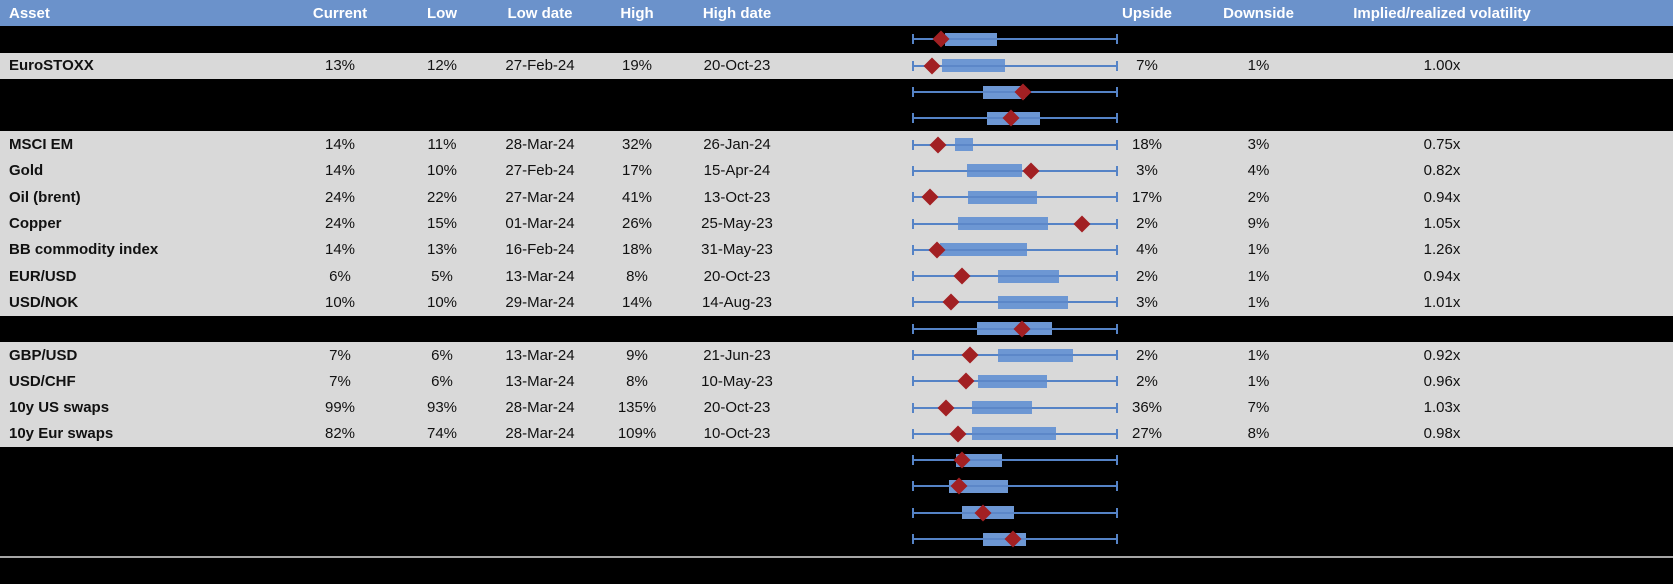  Describe the element at coordinates (637, 355) in the screenshot. I see `high-cell: 9%` at that location.